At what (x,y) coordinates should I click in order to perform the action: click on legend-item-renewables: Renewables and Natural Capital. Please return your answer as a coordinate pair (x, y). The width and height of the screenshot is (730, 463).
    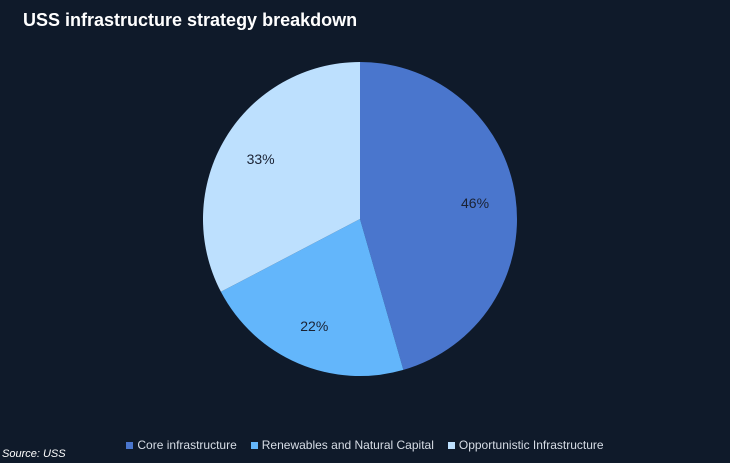
    Looking at the image, I should click on (342, 445).